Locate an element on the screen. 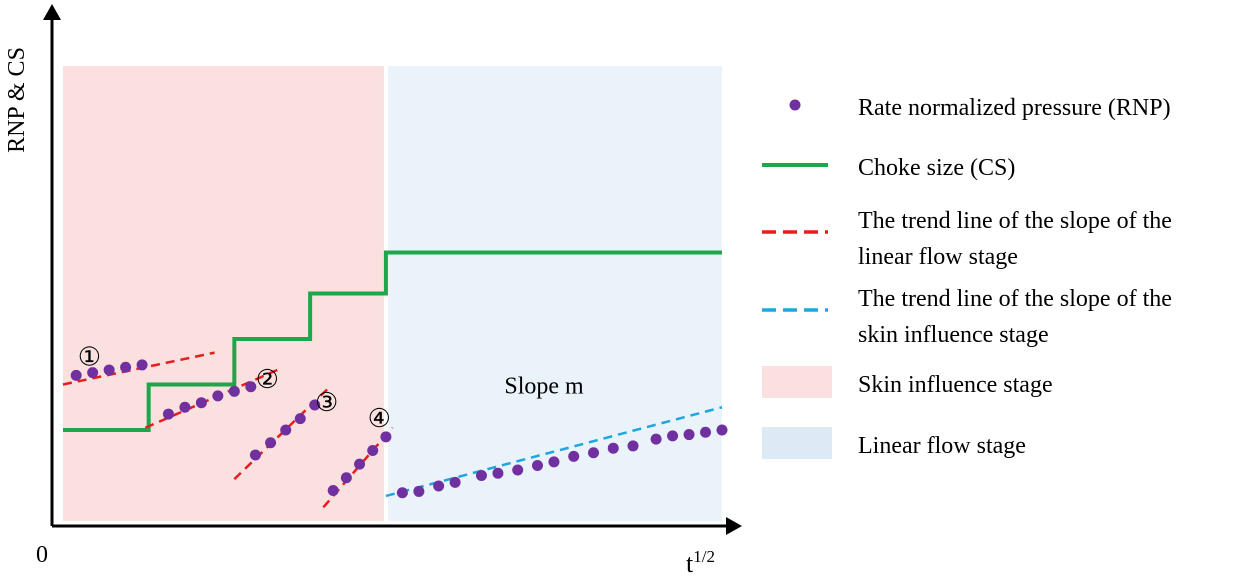 The image size is (1256, 577). legend-label-trend_blue-line2: skin influence stage is located at coordinates (953, 335).